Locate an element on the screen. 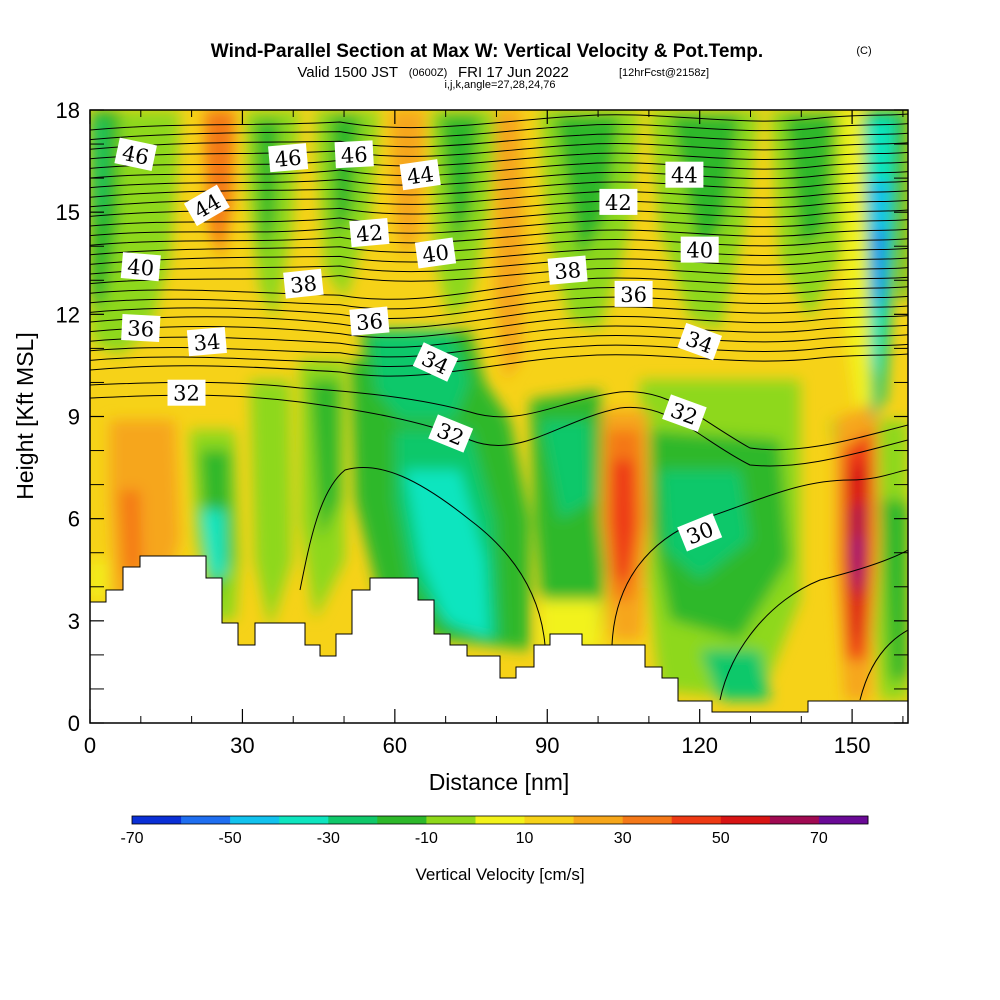  y-tick-label: 12 is located at coordinates (68, 314).